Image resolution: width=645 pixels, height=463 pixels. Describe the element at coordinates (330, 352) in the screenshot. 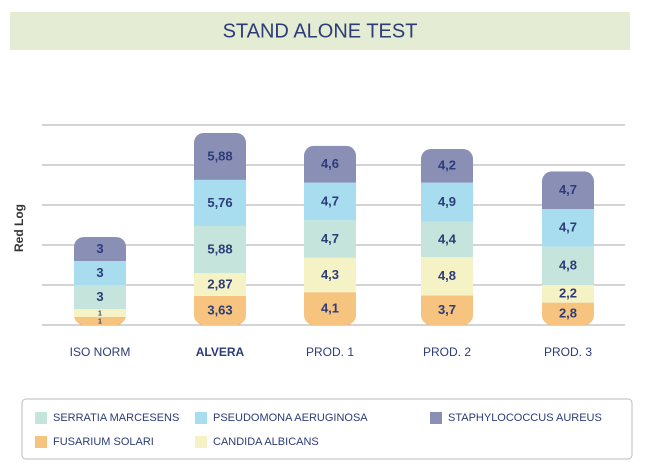

I see `x-tick-label: PROD. 1` at that location.